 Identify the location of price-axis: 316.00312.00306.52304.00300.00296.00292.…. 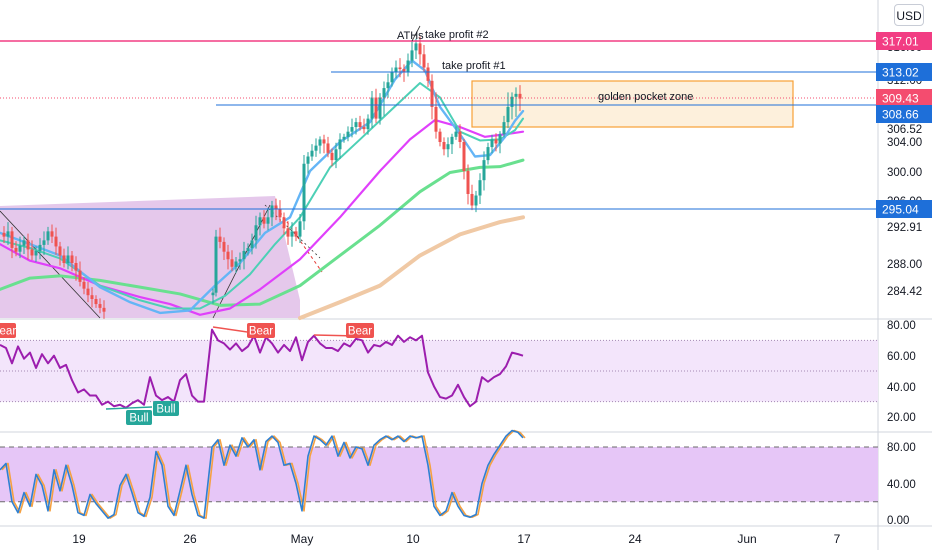
(904, 279).